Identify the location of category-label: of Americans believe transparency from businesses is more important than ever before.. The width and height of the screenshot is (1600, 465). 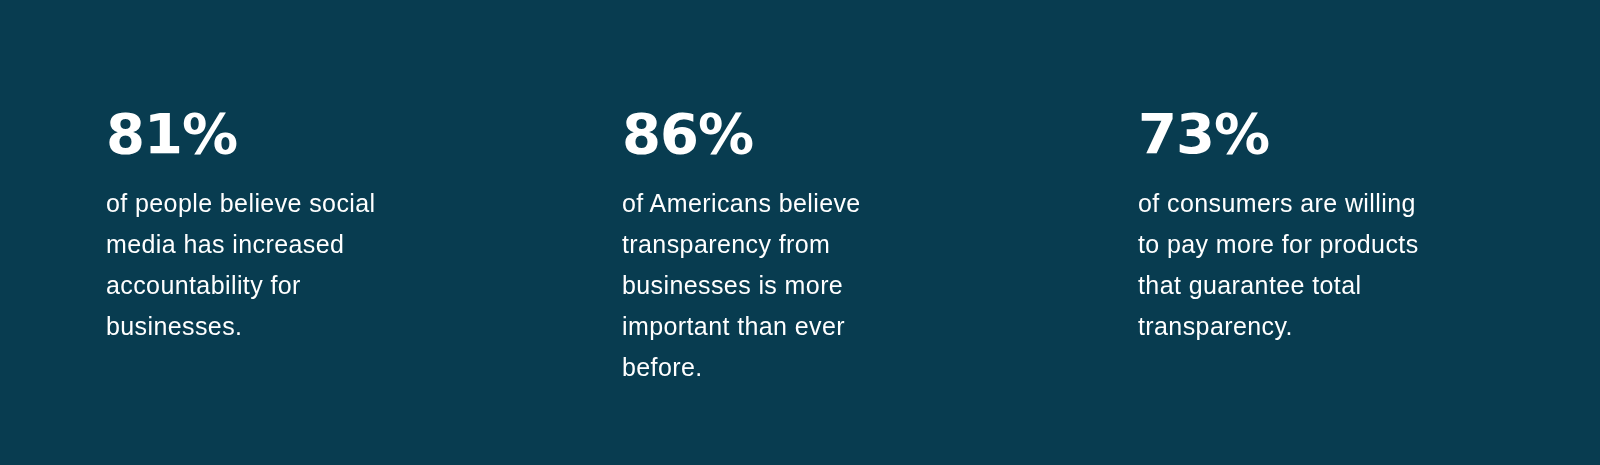
(741, 285).